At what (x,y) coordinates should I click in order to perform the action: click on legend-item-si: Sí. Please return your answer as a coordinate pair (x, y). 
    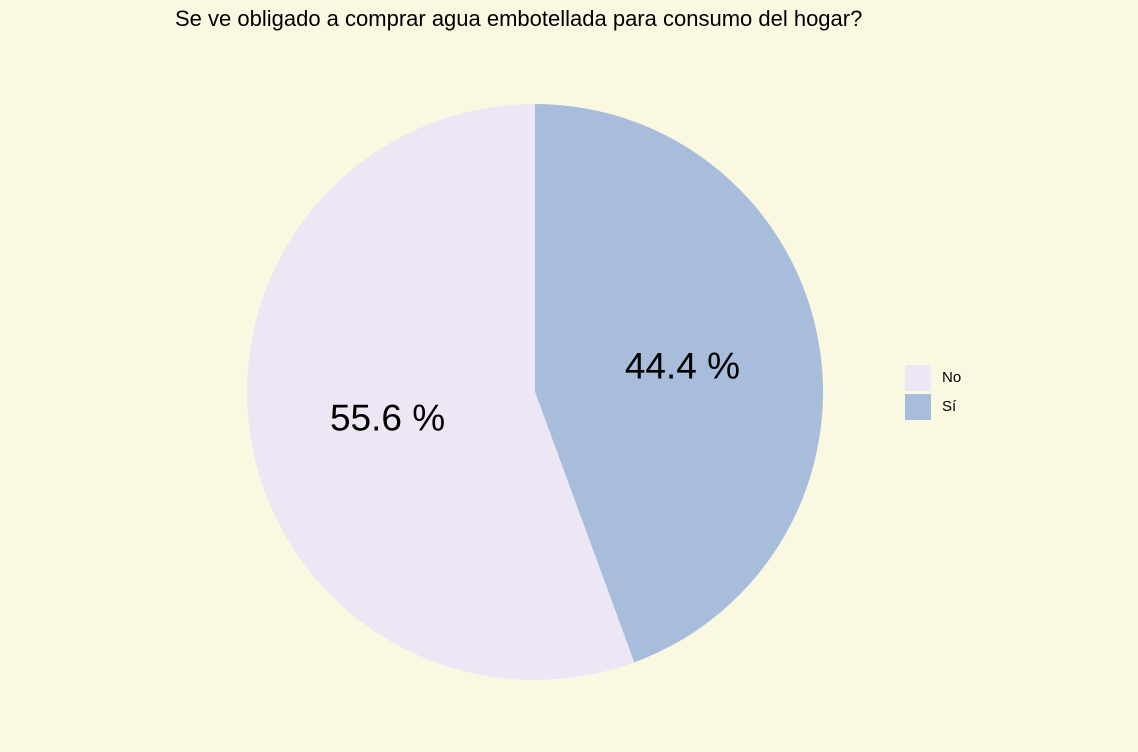
    Looking at the image, I should click on (933, 406).